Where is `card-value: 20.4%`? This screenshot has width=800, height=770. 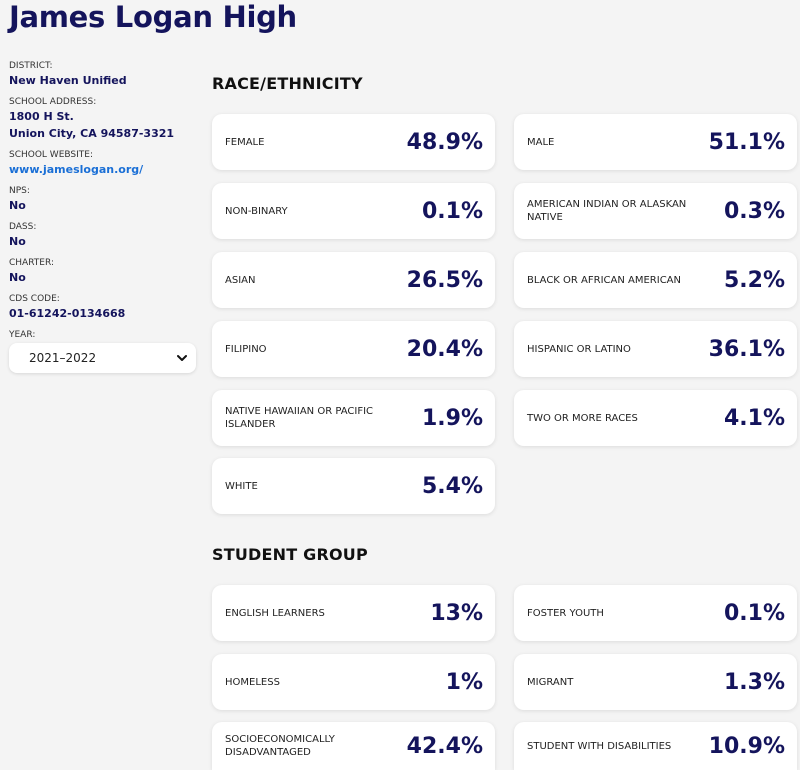
card-value: 20.4% is located at coordinates (444, 349).